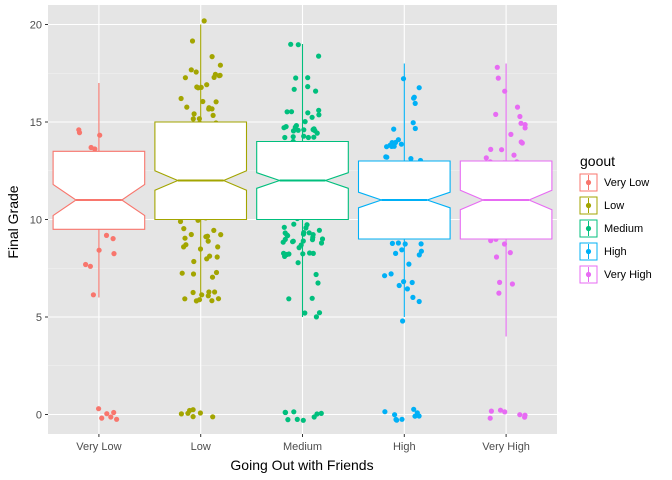 This screenshot has width=672, height=480. I want to click on y-tick-label: 10, so click(36, 221).